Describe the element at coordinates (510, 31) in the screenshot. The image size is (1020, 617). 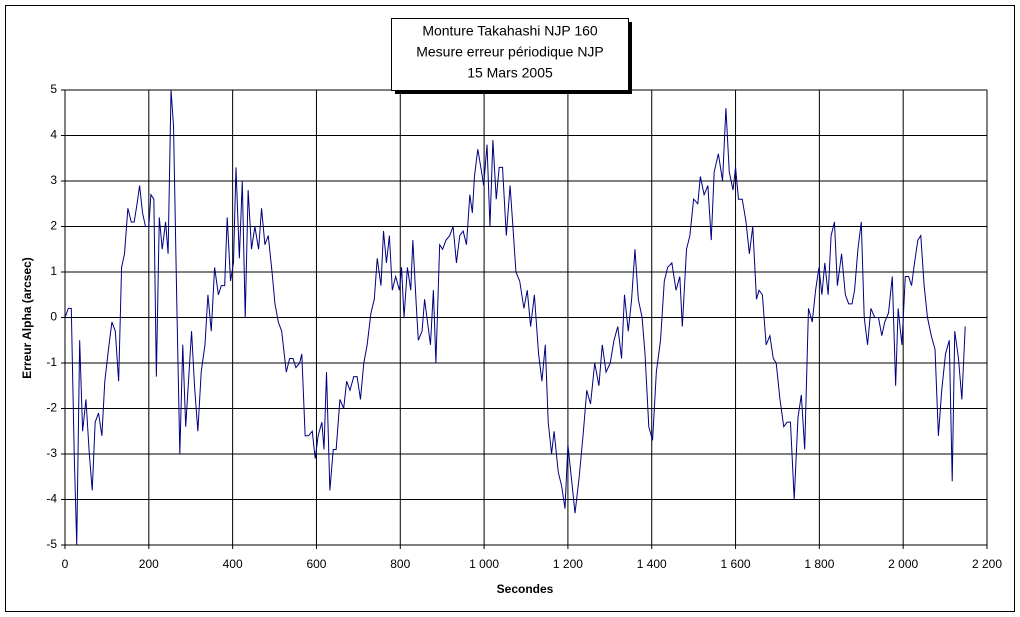
I see `chart-title: Monture Takahashi NJP 160` at that location.